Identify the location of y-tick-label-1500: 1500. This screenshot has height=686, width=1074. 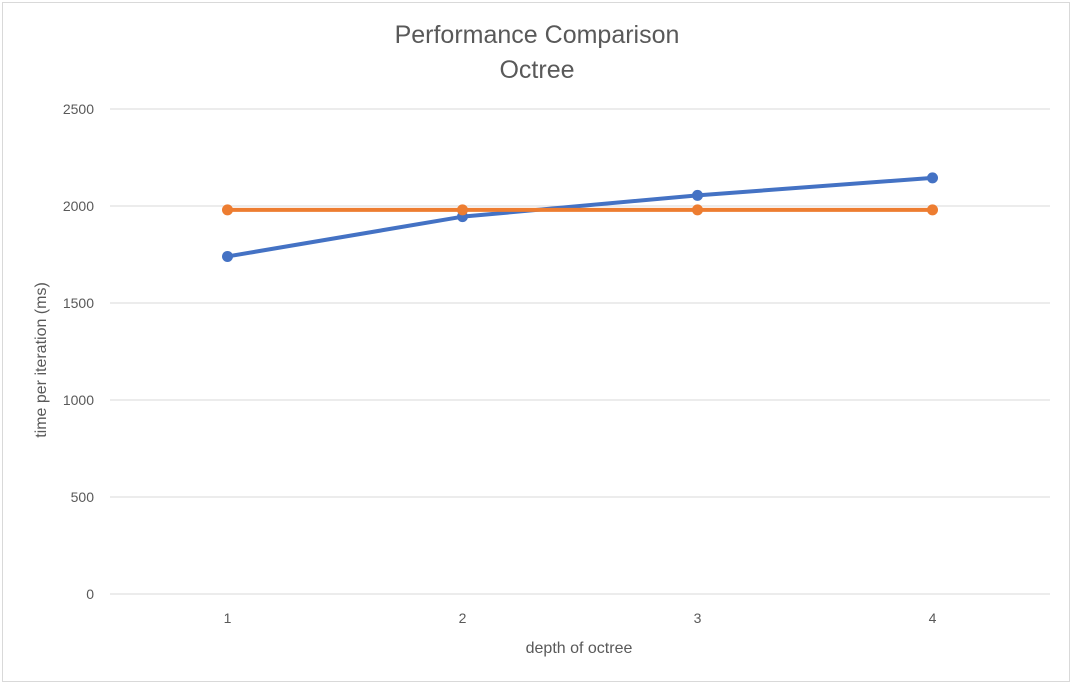
(78, 303).